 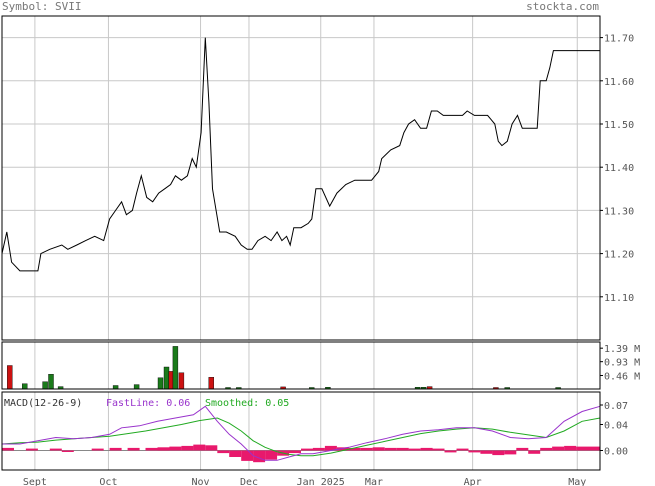 I want to click on price-tick-label: 11.40, so click(x=619, y=168).